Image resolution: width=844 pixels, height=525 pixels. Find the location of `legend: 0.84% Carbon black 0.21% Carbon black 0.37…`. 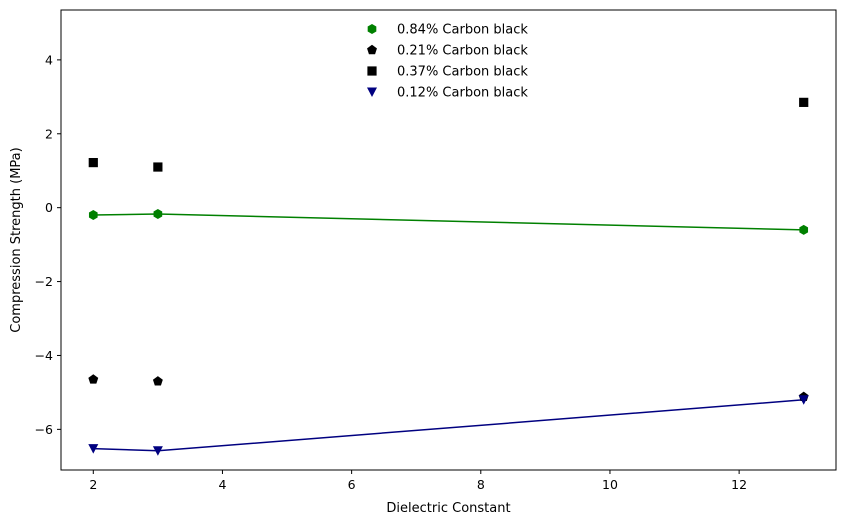

legend: 0.84% Carbon black 0.21% Carbon black 0.37… is located at coordinates (447, 62).